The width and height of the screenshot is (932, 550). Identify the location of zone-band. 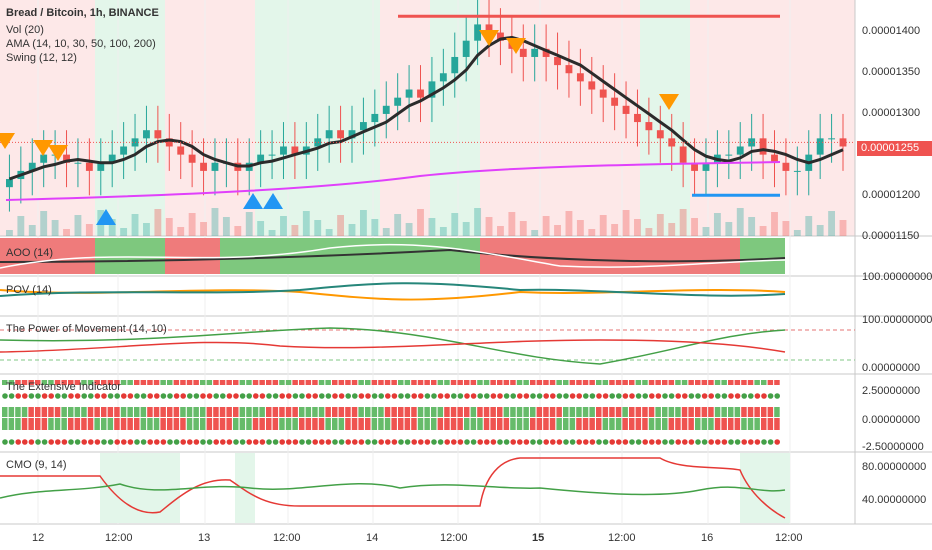
(130, 118).